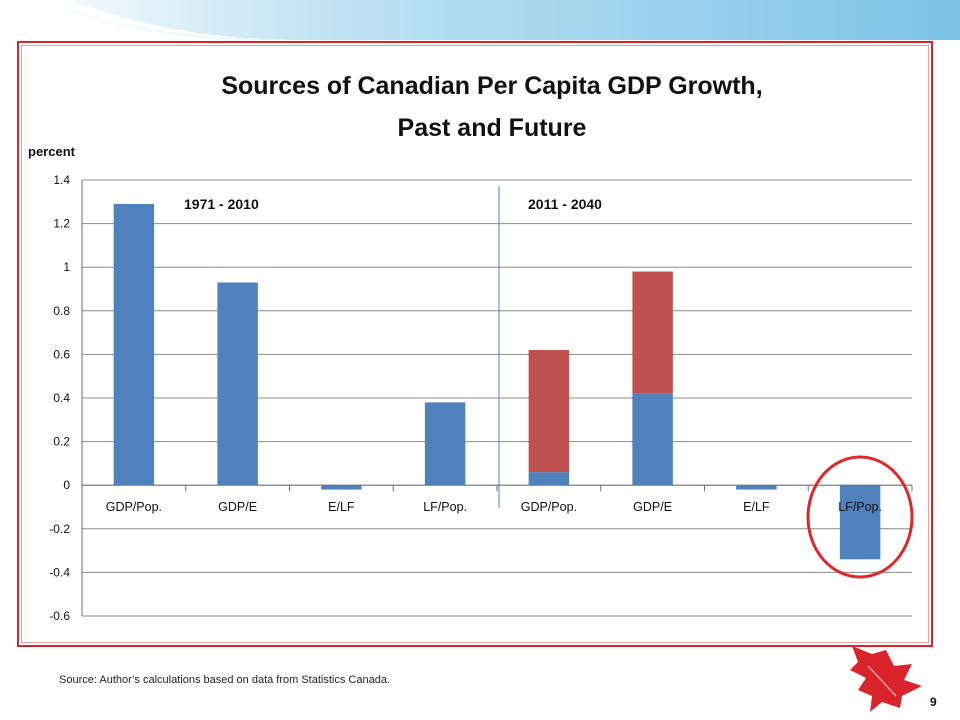  Describe the element at coordinates (61, 180) in the screenshot. I see `y-tick-label: 1.4` at that location.